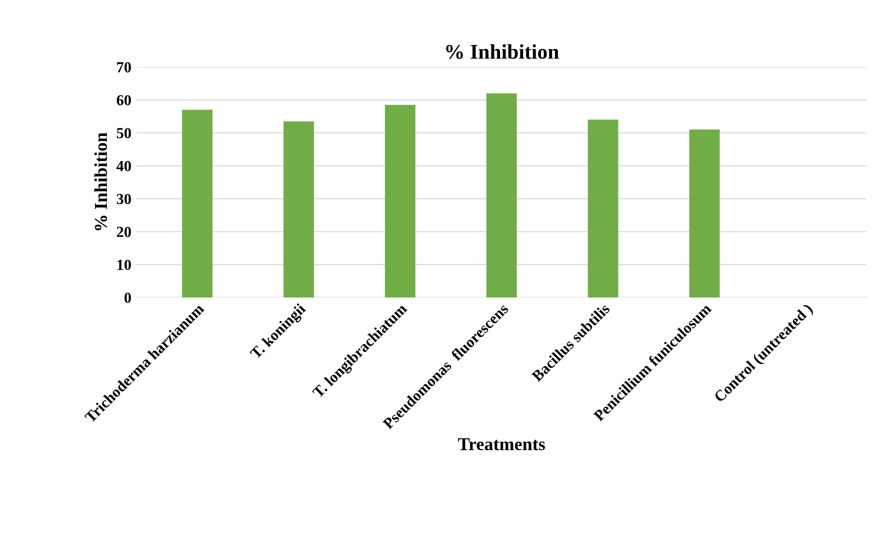  I want to click on y-tick-label: 20, so click(123, 232).